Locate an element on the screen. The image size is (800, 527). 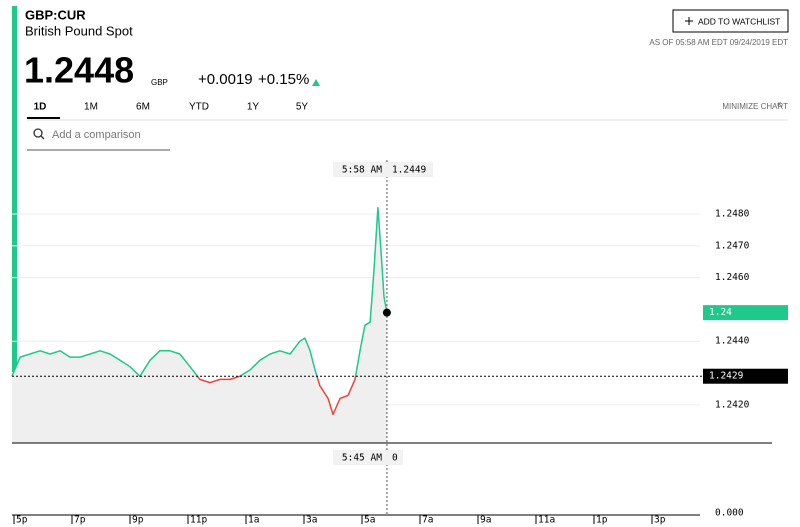
x-tick-label: 7p is located at coordinates (80, 520).